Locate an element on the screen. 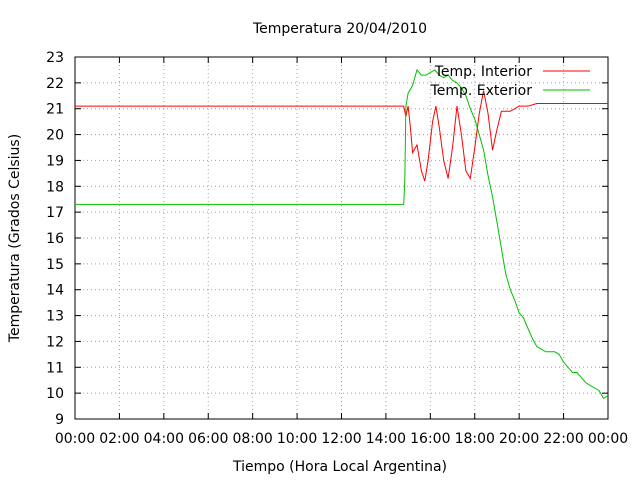 The image size is (640, 480). legend: Temp. Interior Temp. Exterior is located at coordinates (510, 81).